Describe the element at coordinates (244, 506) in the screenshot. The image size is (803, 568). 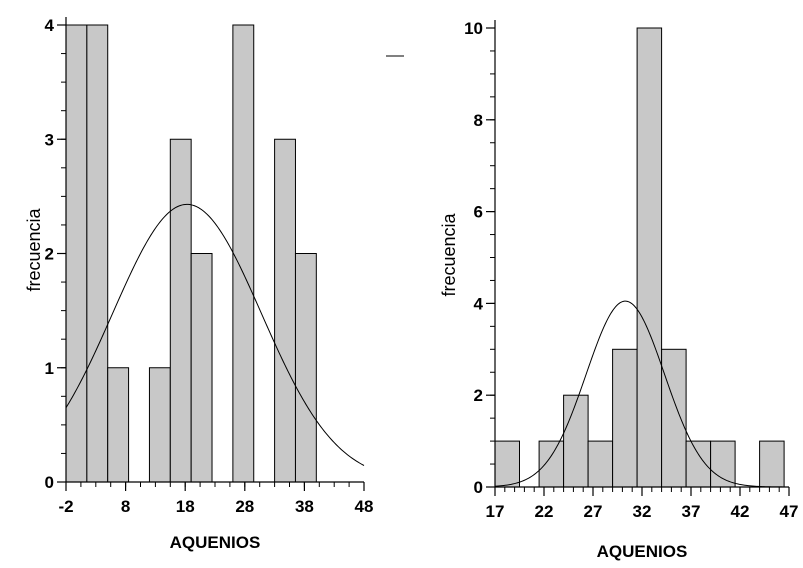
I see `x-tick-label: 28` at that location.